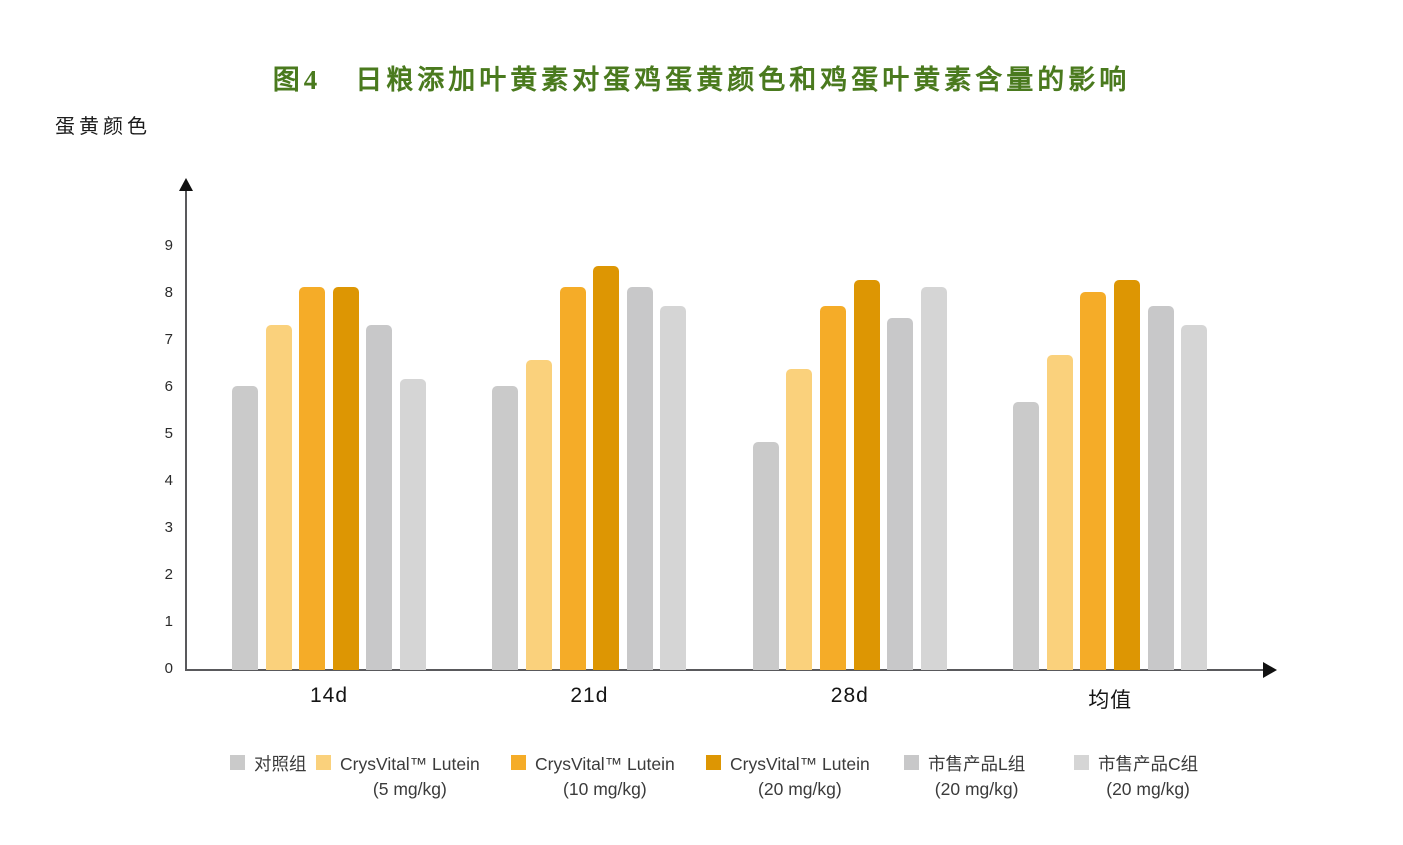 This screenshot has height=845, width=1403. I want to click on y-tick-5: 5, so click(168, 433).